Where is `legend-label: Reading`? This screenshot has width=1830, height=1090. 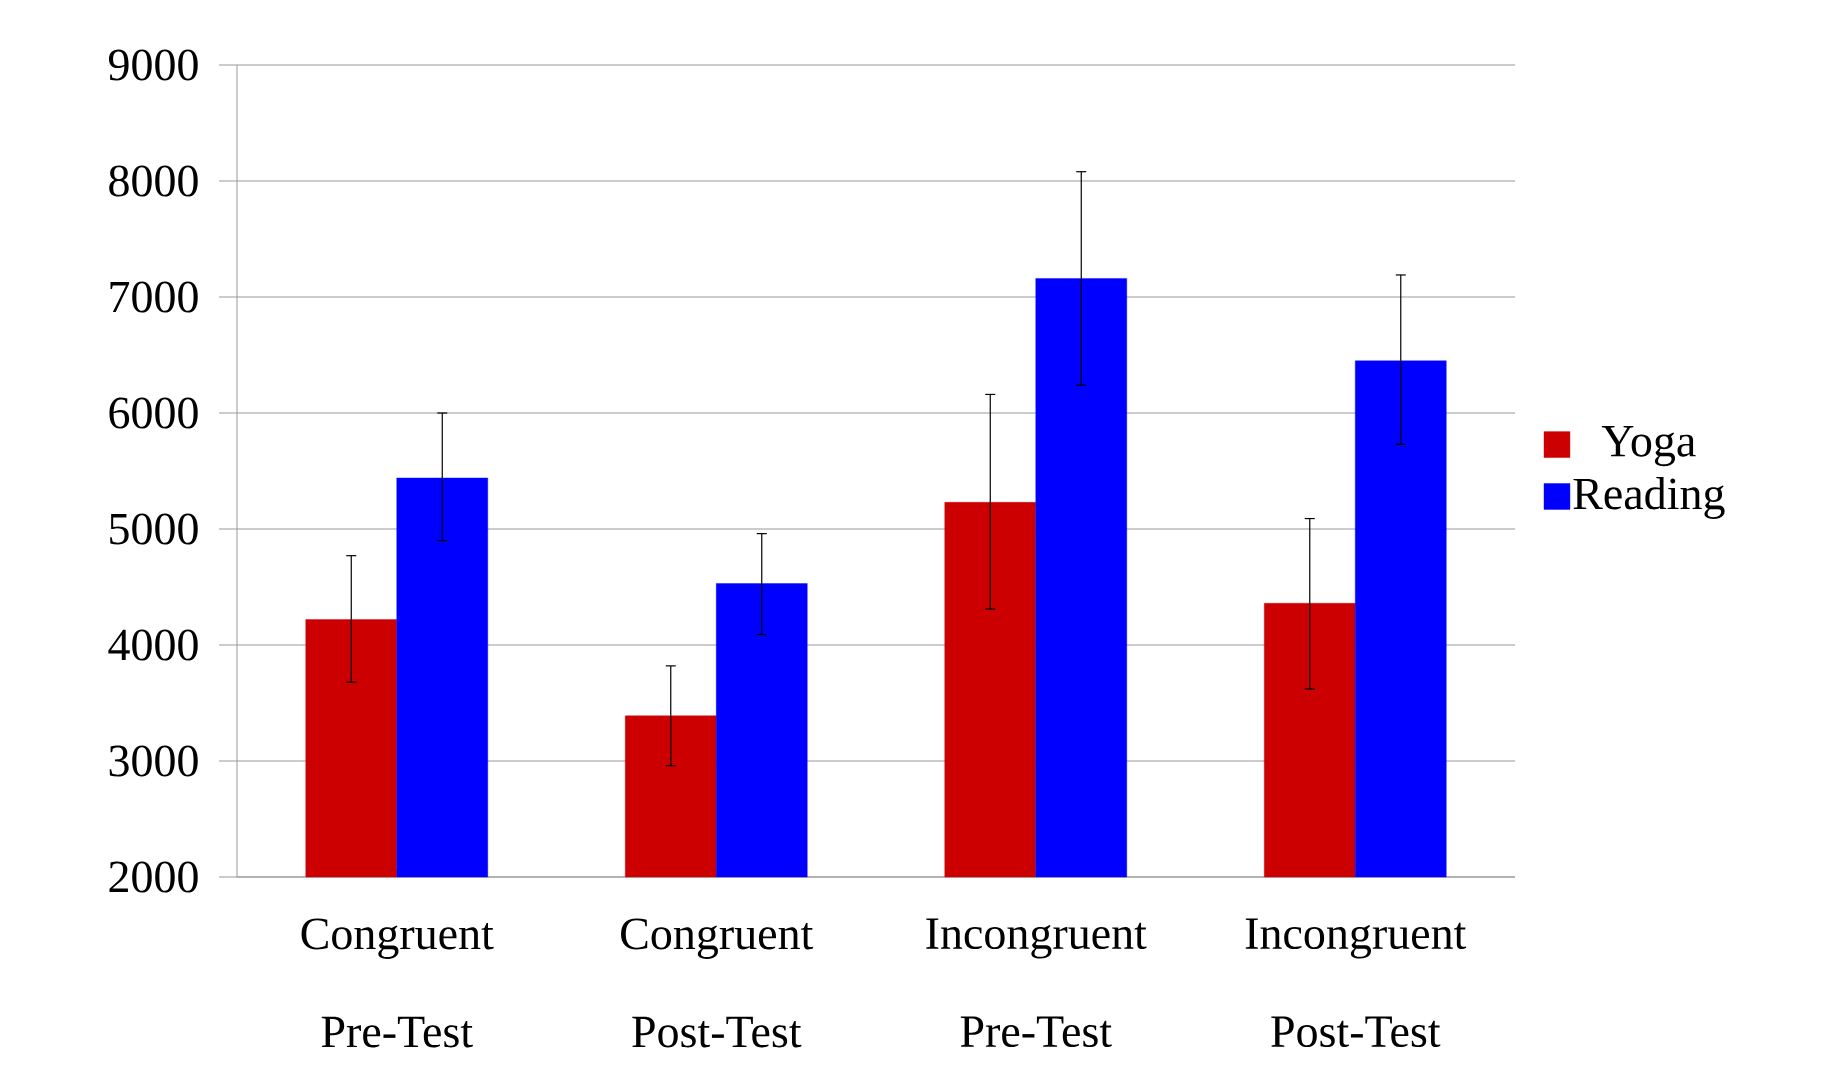 legend-label: Reading is located at coordinates (1649, 498).